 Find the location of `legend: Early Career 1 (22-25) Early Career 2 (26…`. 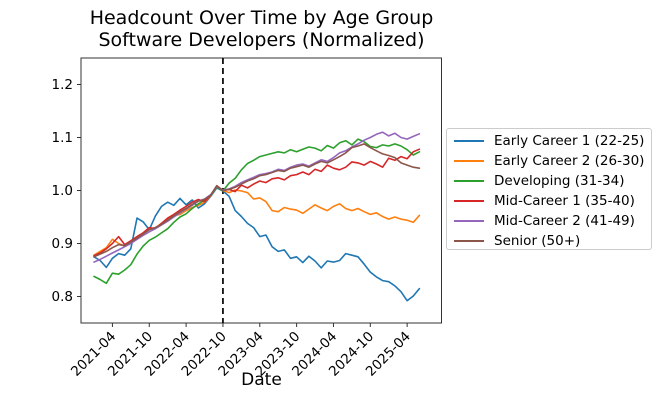

legend: Early Career 1 (22-25) Early Career 2 (26… is located at coordinates (549, 189).